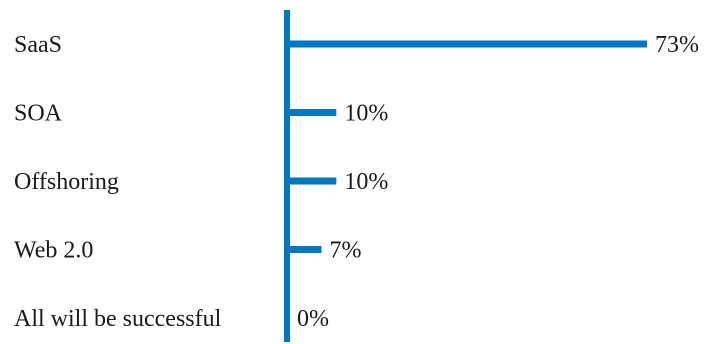  I want to click on category-label: SaaS, so click(38, 45).